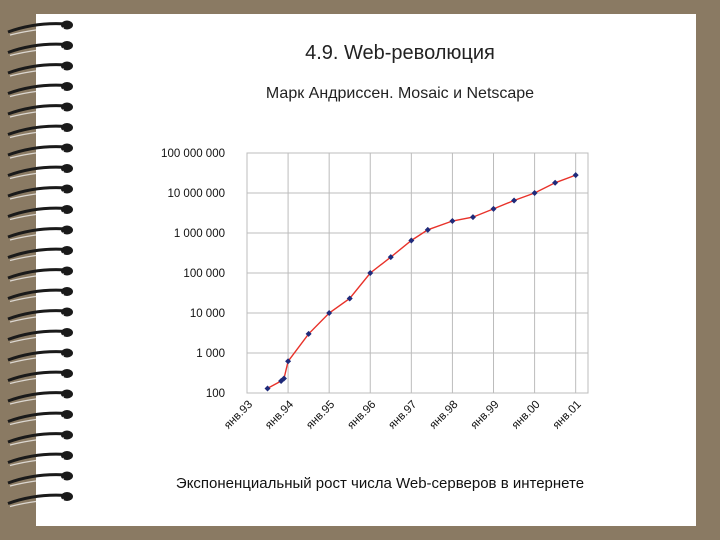 The width and height of the screenshot is (720, 540). Describe the element at coordinates (210, 354) in the screenshot. I see `y-tick-label: 1 000` at that location.